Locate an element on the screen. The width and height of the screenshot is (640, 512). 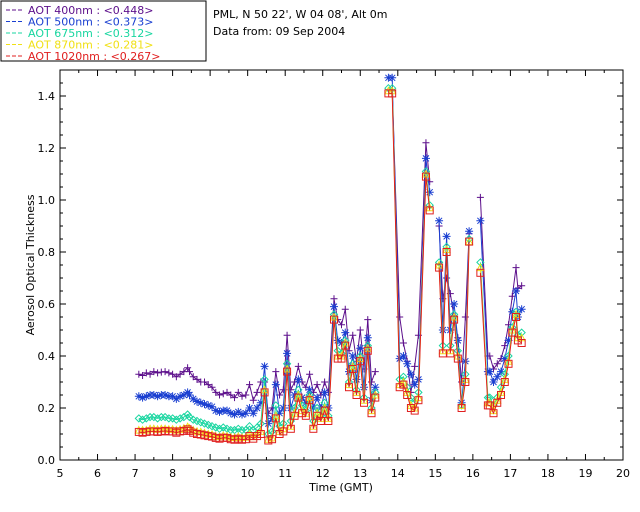
x-tick-label: 16 is located at coordinates (473, 473).